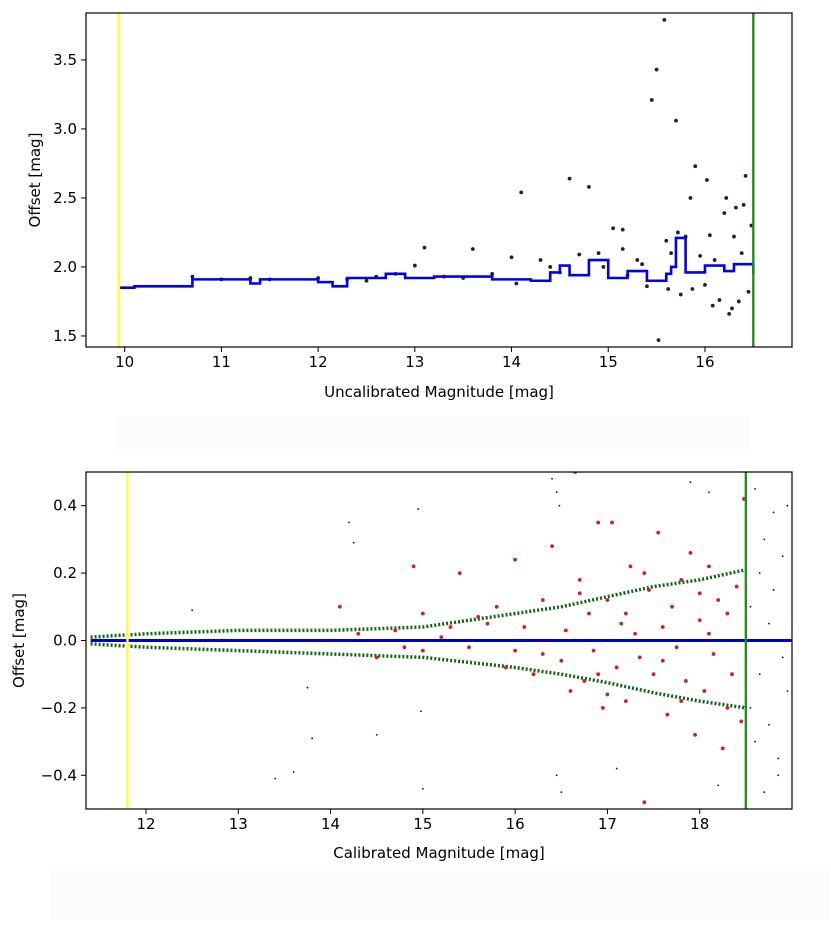 The height and width of the screenshot is (925, 831). Describe the element at coordinates (439, 853) in the screenshot. I see `x-axis-label: Calibrated Magnitude [mag]` at that location.